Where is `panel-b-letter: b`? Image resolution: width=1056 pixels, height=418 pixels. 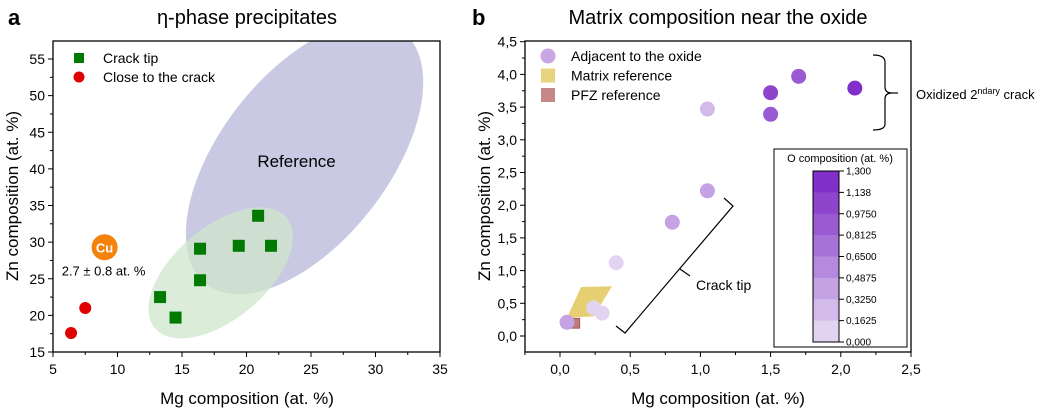 panel-b-letter: b is located at coordinates (478, 17).